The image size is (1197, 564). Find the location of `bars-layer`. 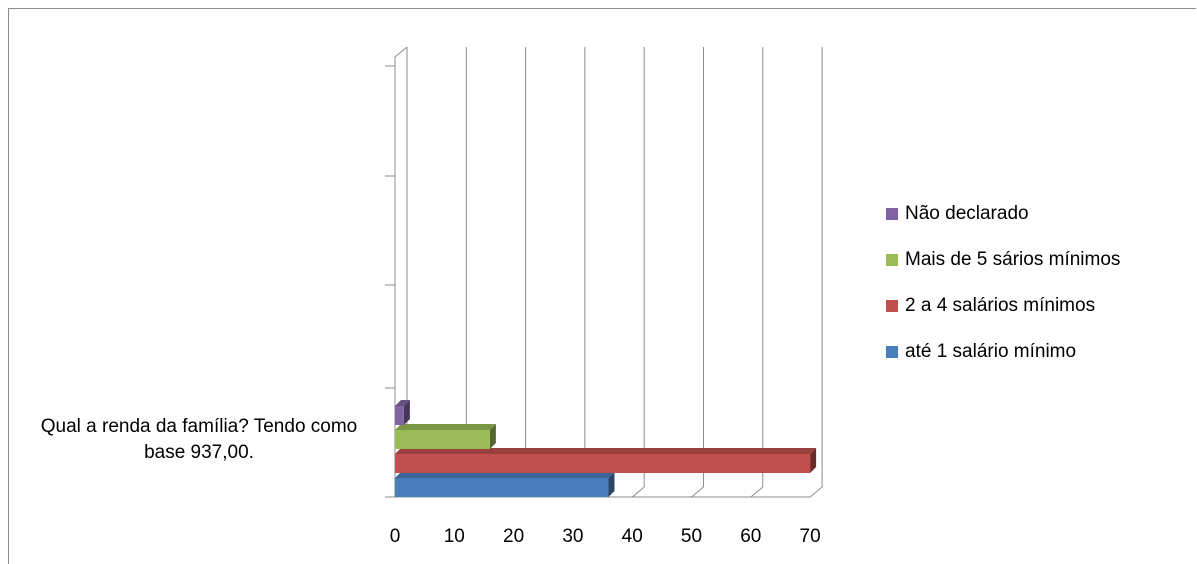

bars-layer is located at coordinates (606, 448).